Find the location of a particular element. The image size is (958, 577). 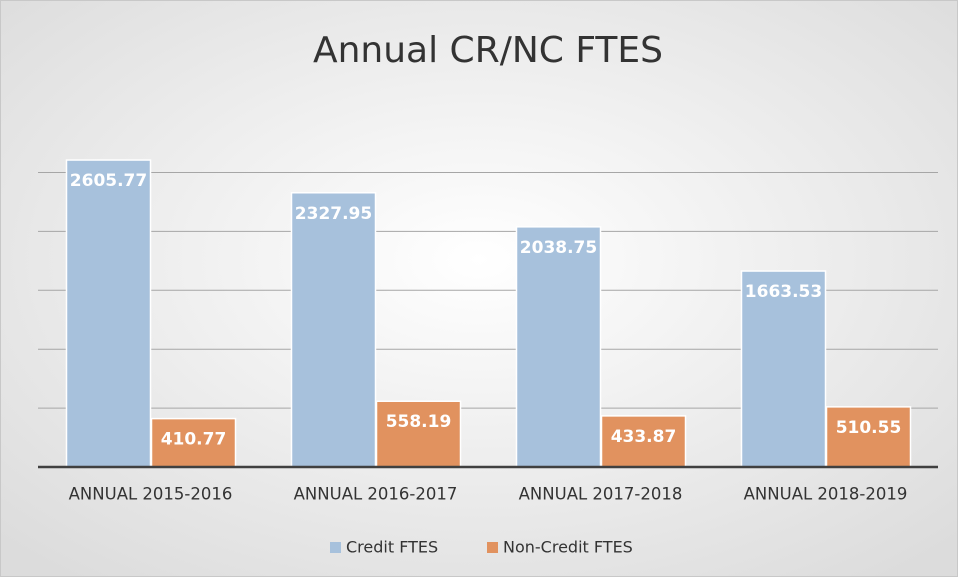

x-tick-label: ANNUAL 2017-2018 is located at coordinates (601, 494).